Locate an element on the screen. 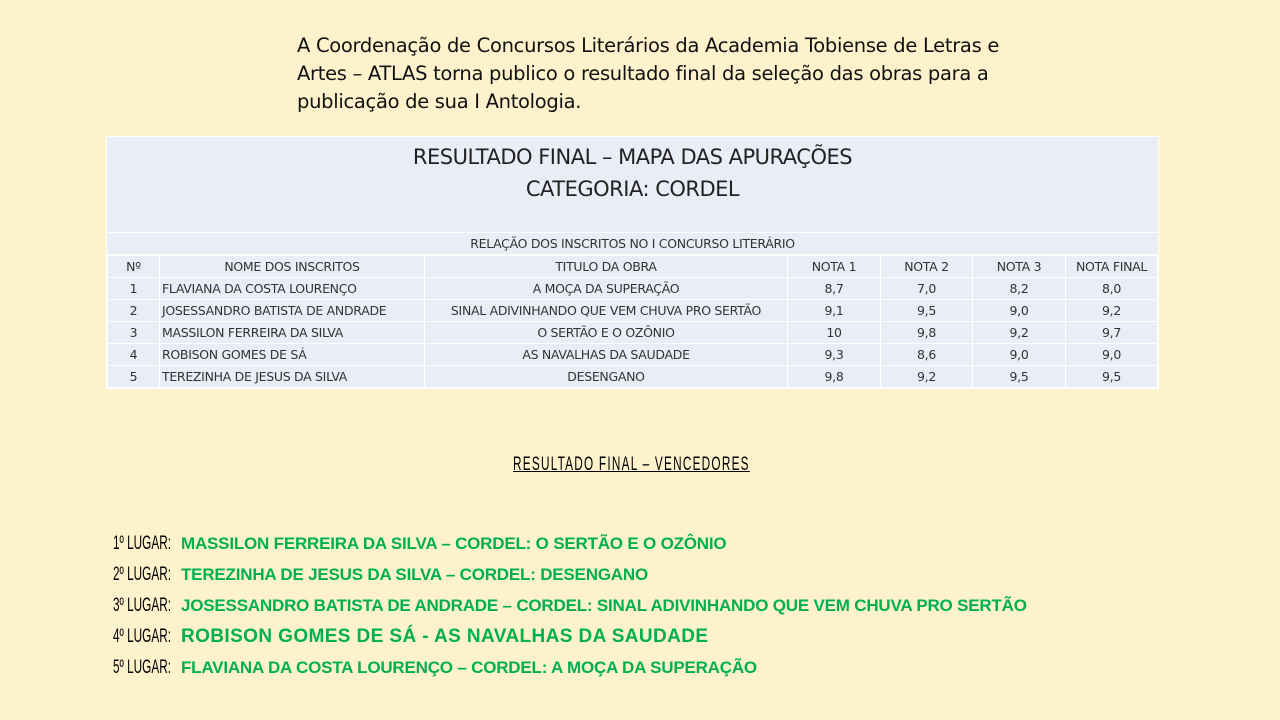  col-number: Nº is located at coordinates (133, 266).